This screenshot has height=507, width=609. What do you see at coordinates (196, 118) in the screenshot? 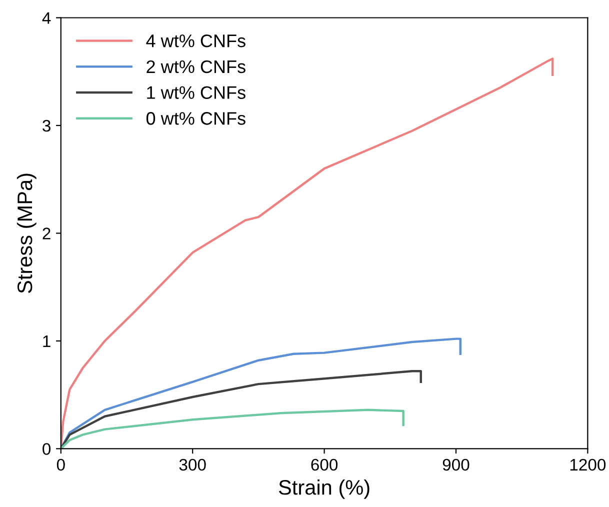
I see `legend-label: 0 wt% CNFs` at bounding box center [196, 118].